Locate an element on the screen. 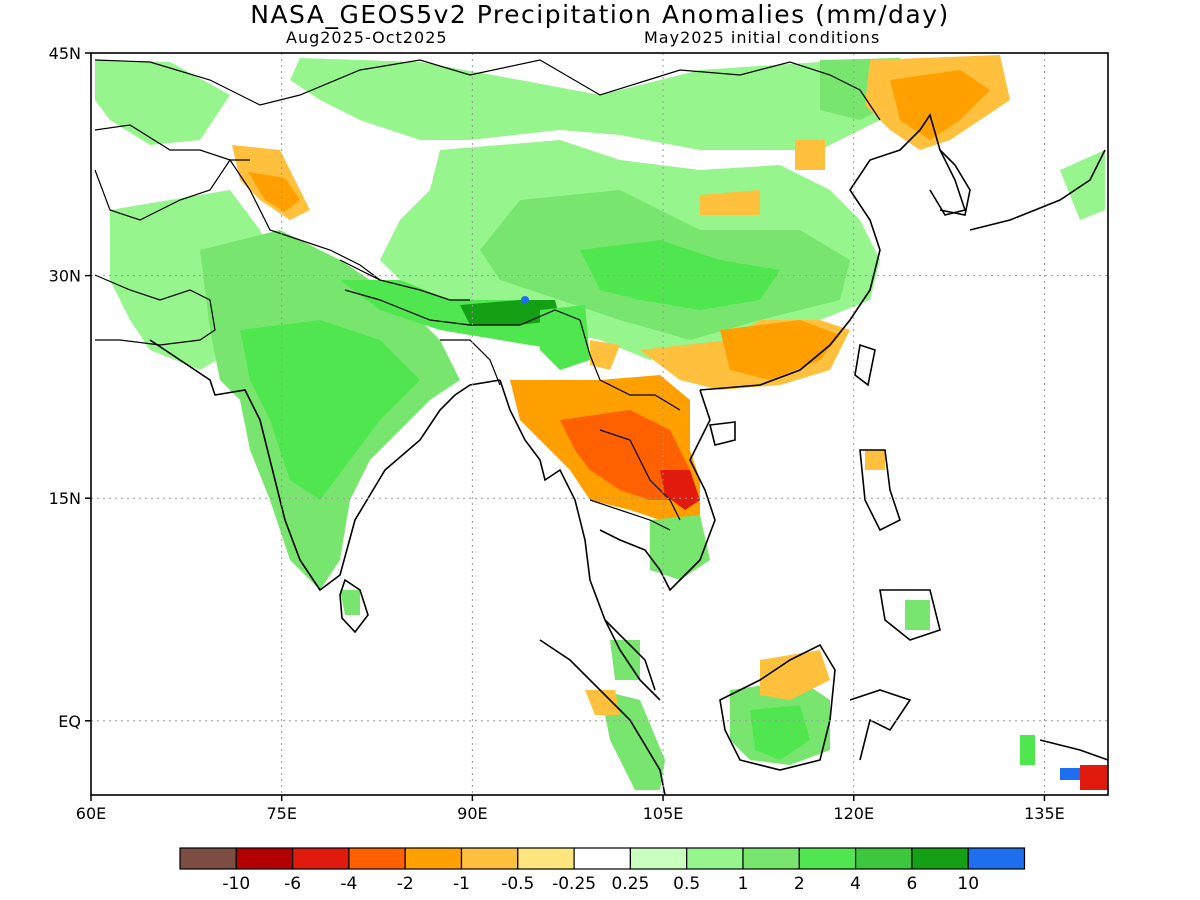  colorbar-label: -2 is located at coordinates (405, 884).